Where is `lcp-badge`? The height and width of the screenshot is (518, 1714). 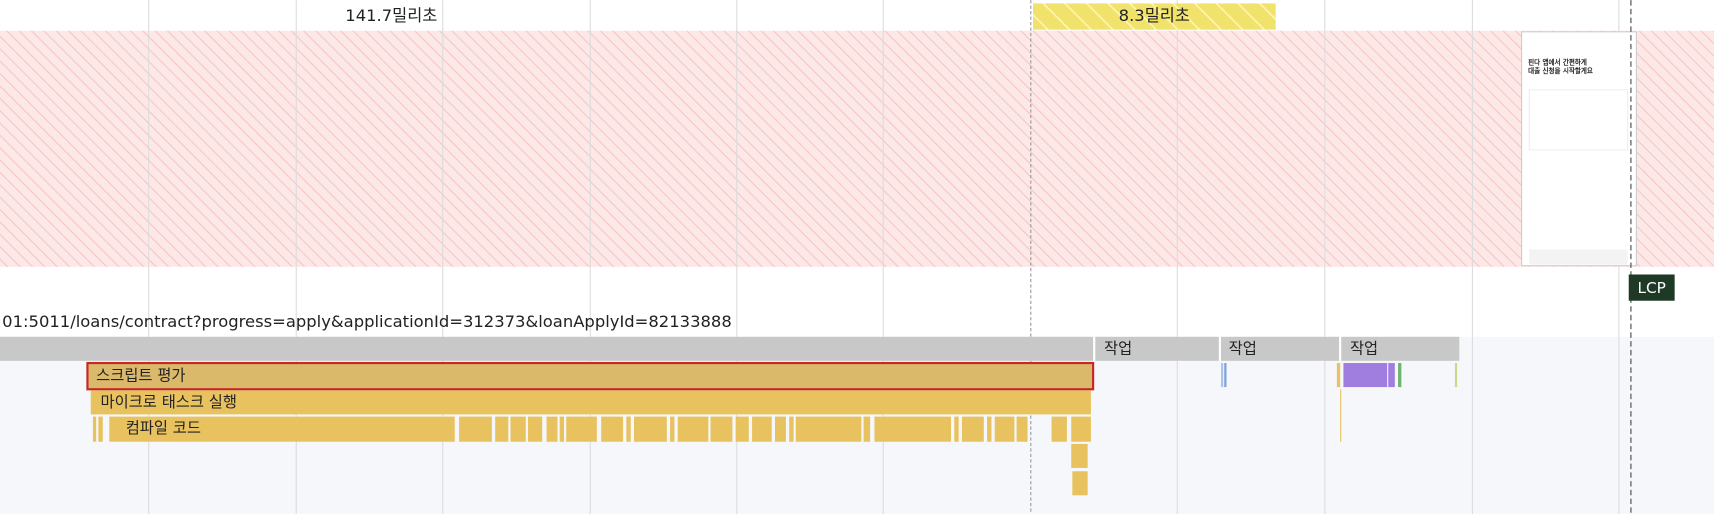 lcp-badge is located at coordinates (1651, 287).